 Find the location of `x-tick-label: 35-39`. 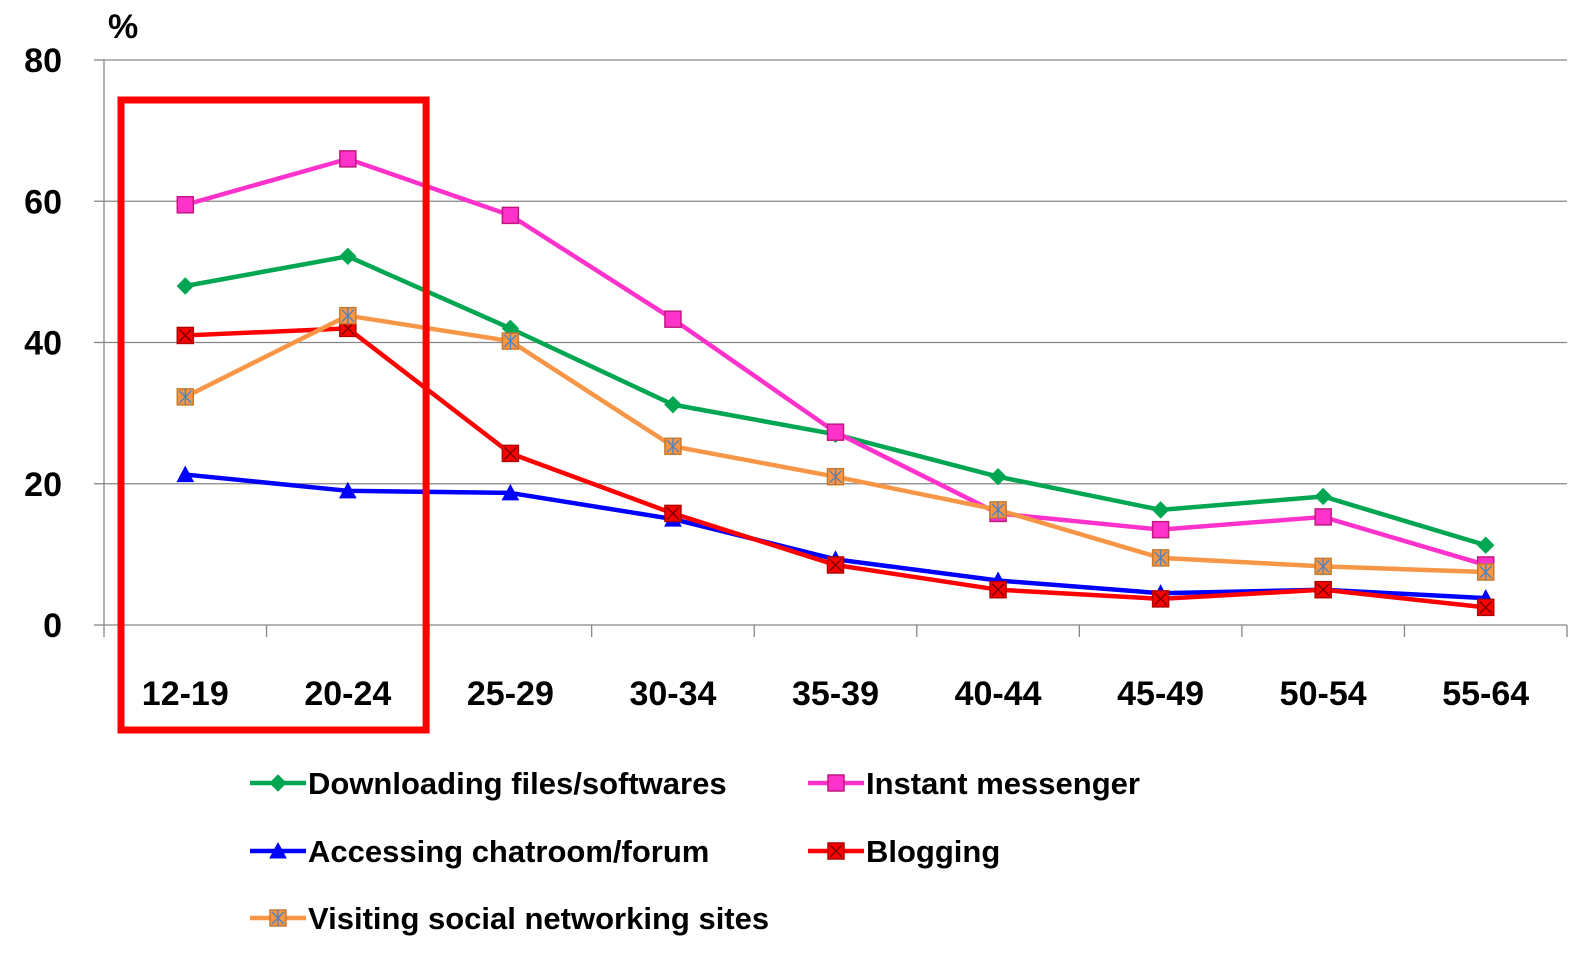

x-tick-label: 35-39 is located at coordinates (835, 694).